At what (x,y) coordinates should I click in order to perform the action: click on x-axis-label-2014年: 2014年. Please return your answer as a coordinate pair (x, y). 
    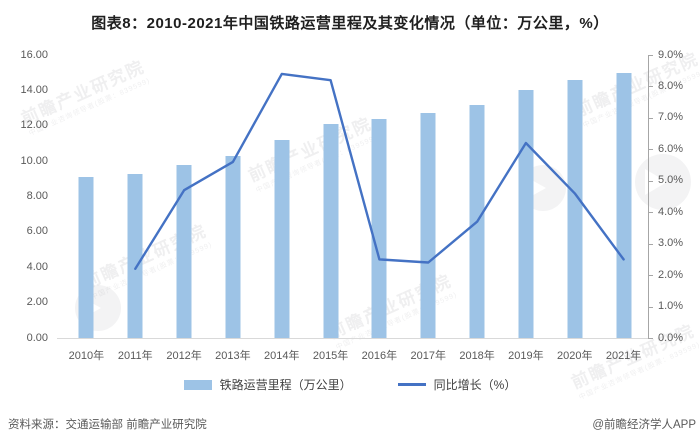
    Looking at the image, I should click on (282, 356).